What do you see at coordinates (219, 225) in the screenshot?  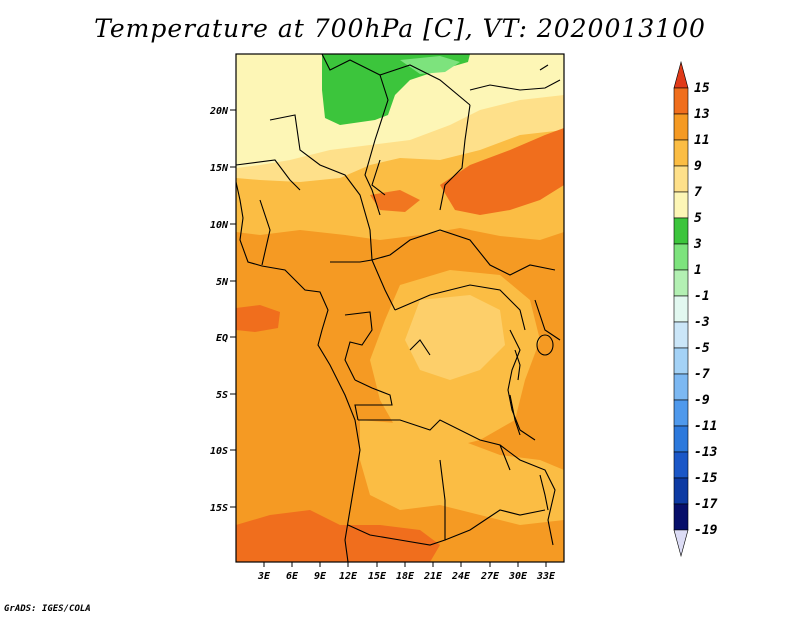 I see `lat-label: 10N` at bounding box center [219, 225].